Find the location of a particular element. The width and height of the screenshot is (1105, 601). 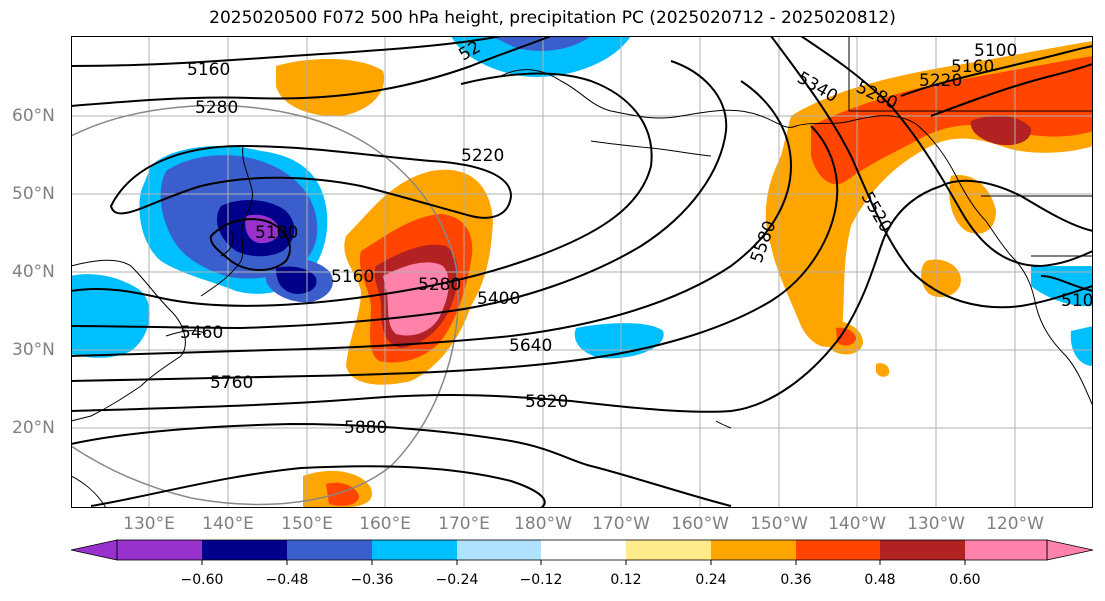

contour-label: 5640 is located at coordinates (530, 346).